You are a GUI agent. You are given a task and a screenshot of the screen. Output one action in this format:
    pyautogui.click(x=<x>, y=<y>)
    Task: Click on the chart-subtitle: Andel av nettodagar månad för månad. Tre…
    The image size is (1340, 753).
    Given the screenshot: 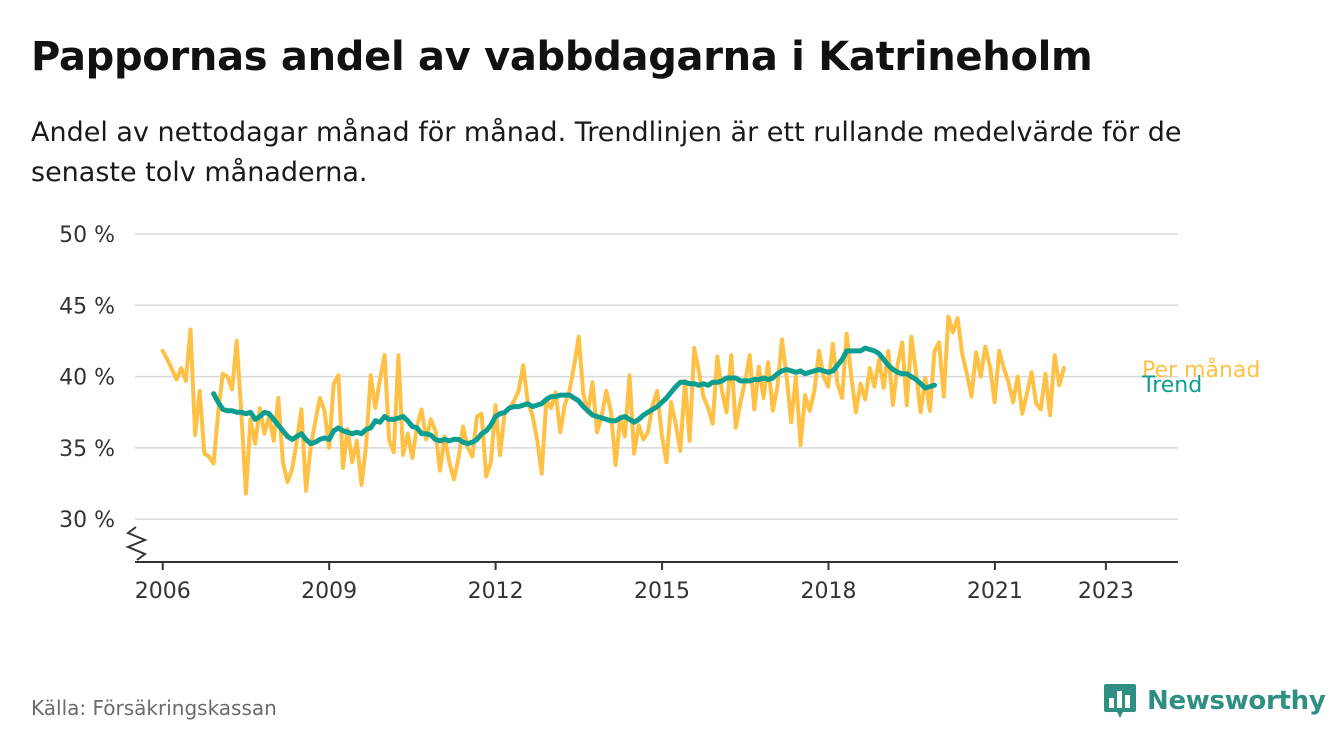 What is the action you would take?
    pyautogui.click(x=606, y=152)
    